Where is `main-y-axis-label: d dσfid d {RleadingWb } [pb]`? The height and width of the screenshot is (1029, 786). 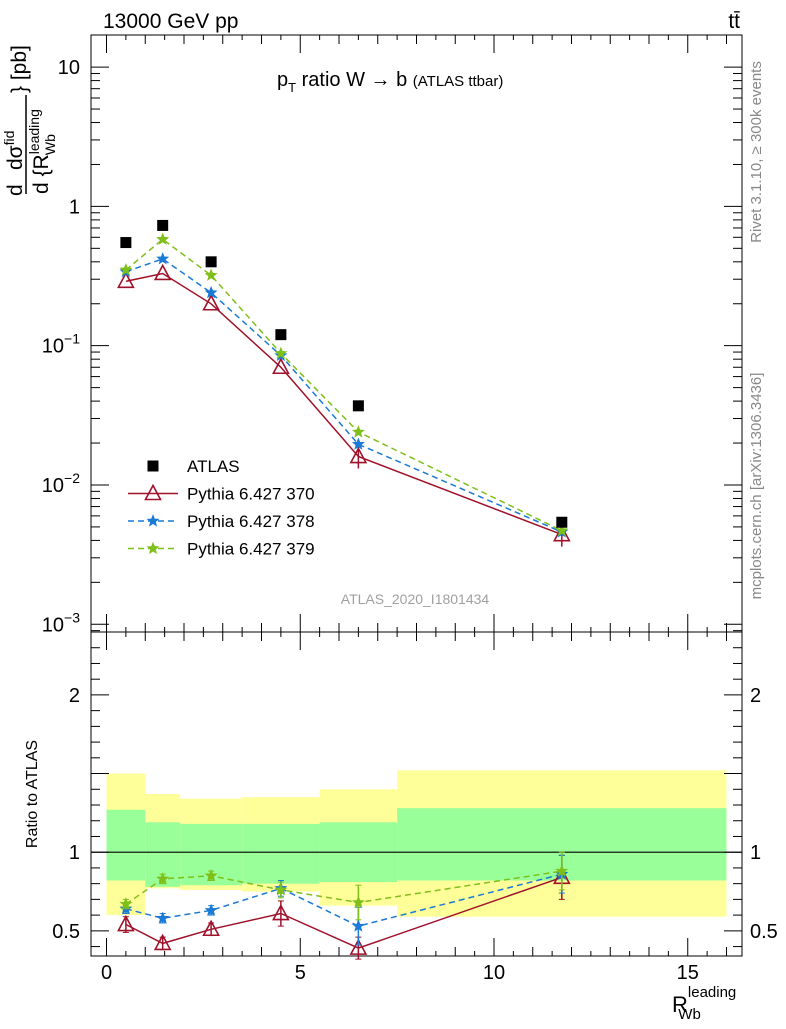 main-y-axis-label: d dσfid d {RleadingWb } [pb] is located at coordinates (29, 120).